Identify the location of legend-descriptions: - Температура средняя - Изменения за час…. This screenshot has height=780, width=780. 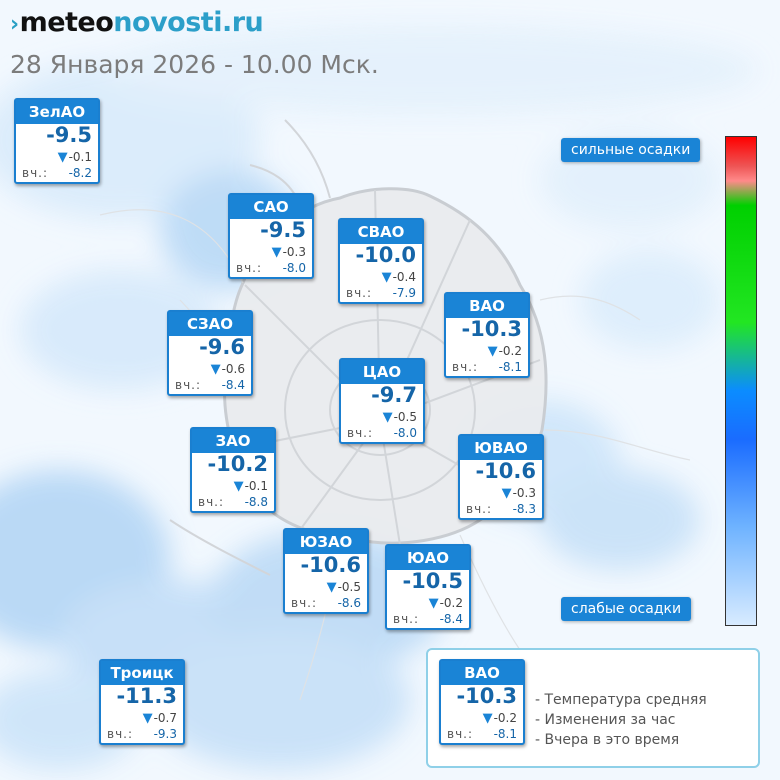
(621, 720).